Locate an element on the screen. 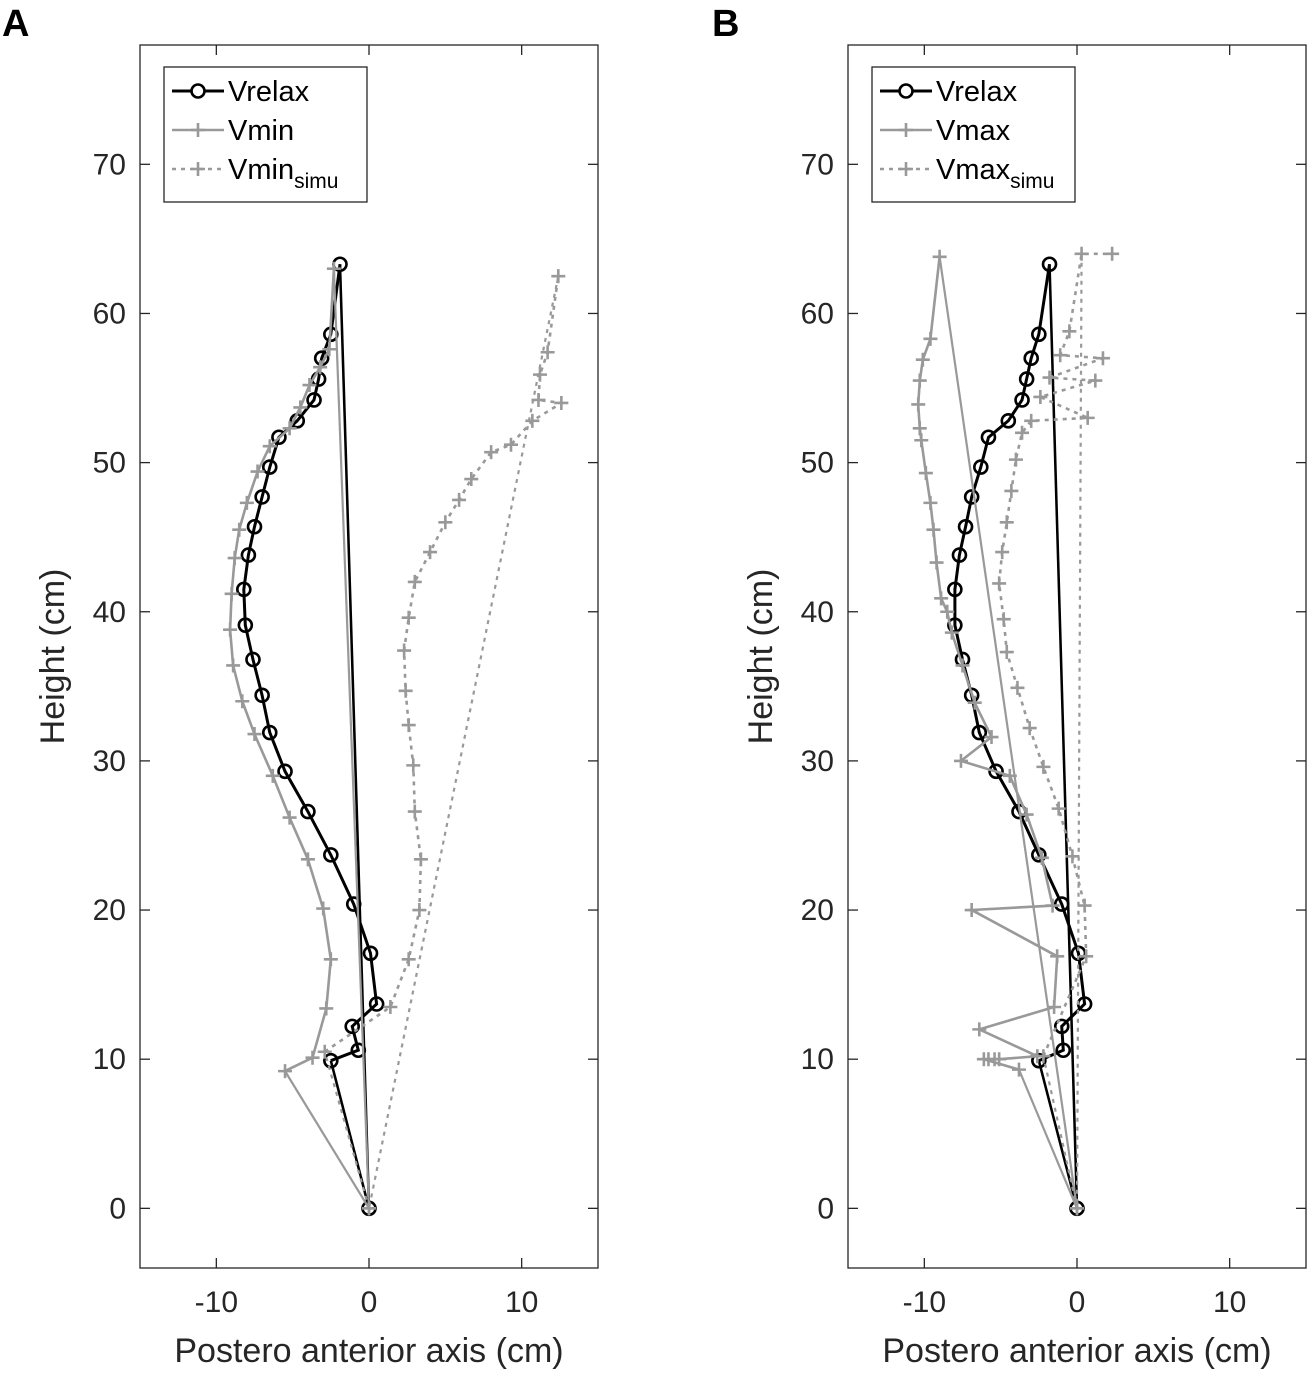 The height and width of the screenshot is (1378, 1312). y-tick-label: 60 is located at coordinates (817, 313).